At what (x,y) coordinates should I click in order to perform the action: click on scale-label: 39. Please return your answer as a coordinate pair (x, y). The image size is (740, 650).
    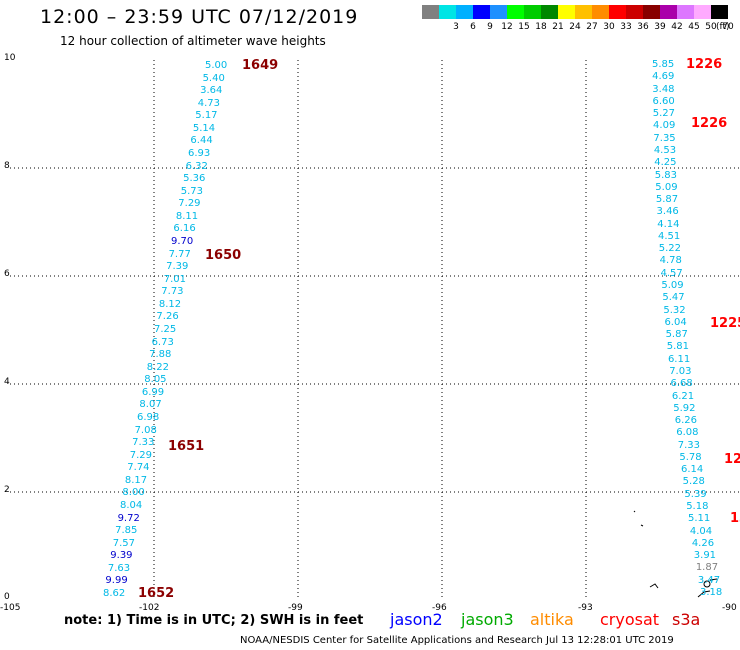
    Looking at the image, I should click on (660, 27).